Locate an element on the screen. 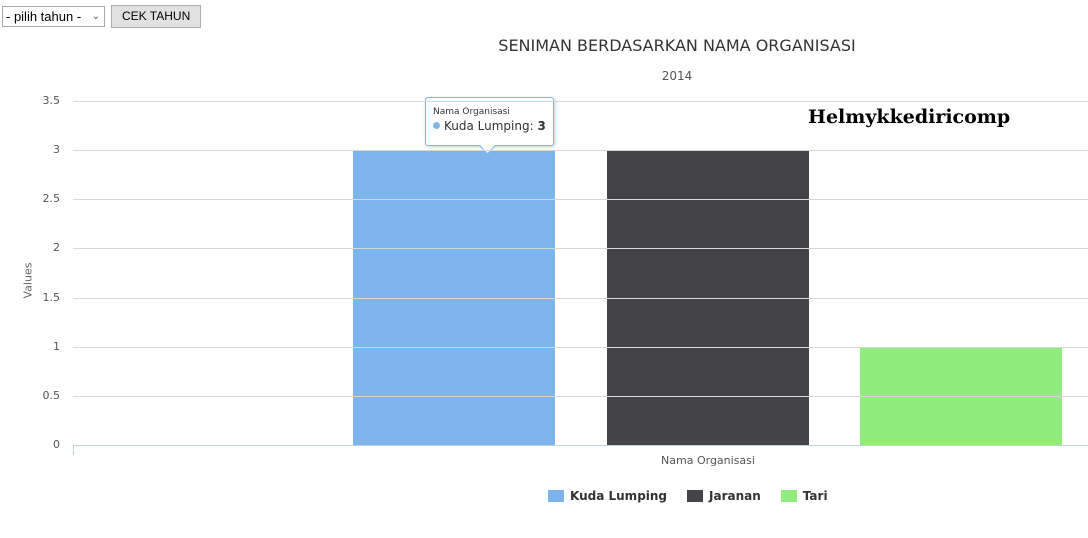 Image resolution: width=1088 pixels, height=538 pixels. chart-subtitle: 2014 is located at coordinates (677, 76).